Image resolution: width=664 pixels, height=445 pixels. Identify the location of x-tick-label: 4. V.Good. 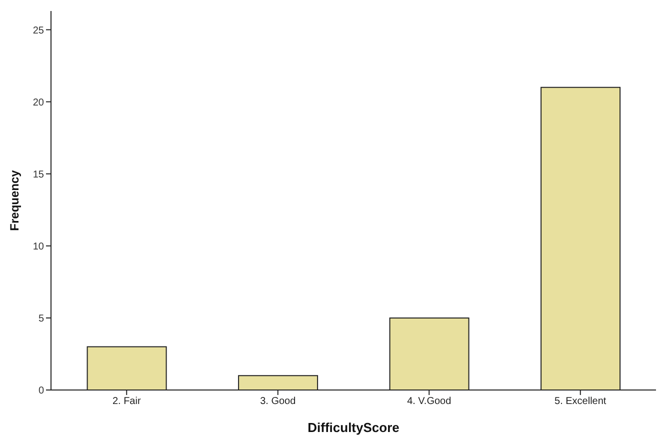
(429, 402).